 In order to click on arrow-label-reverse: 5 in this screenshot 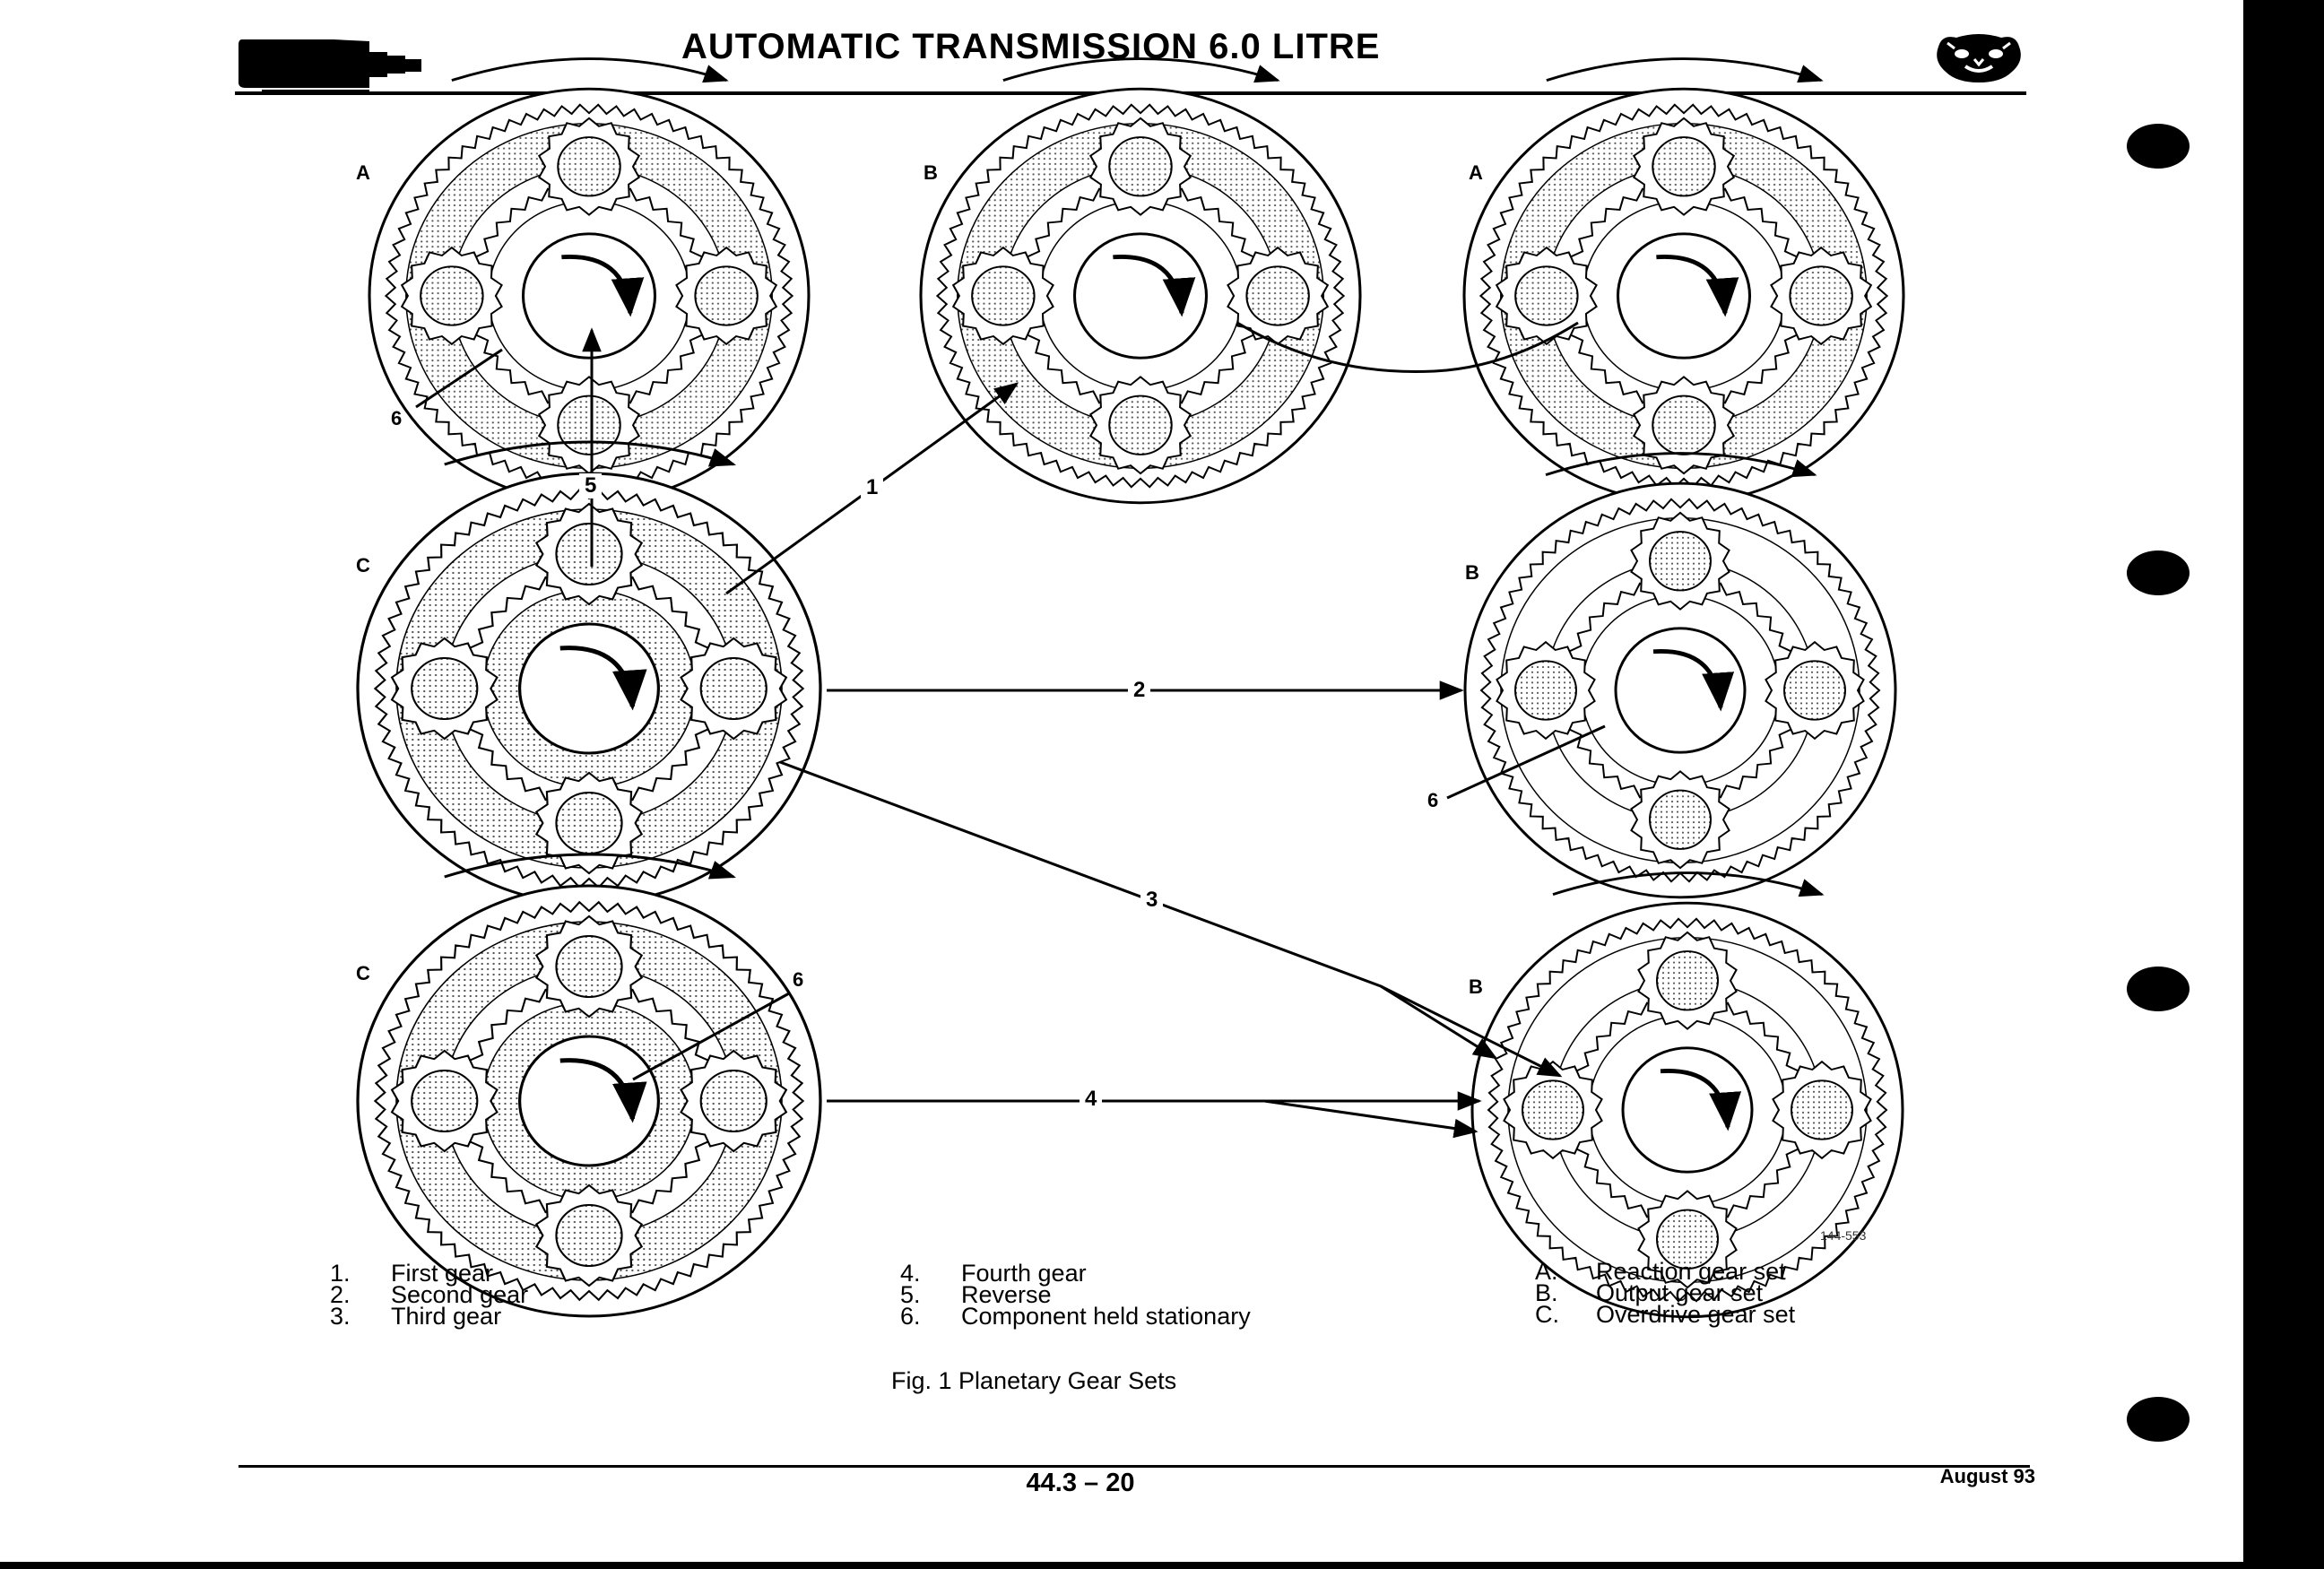, I will do `click(591, 485)`.